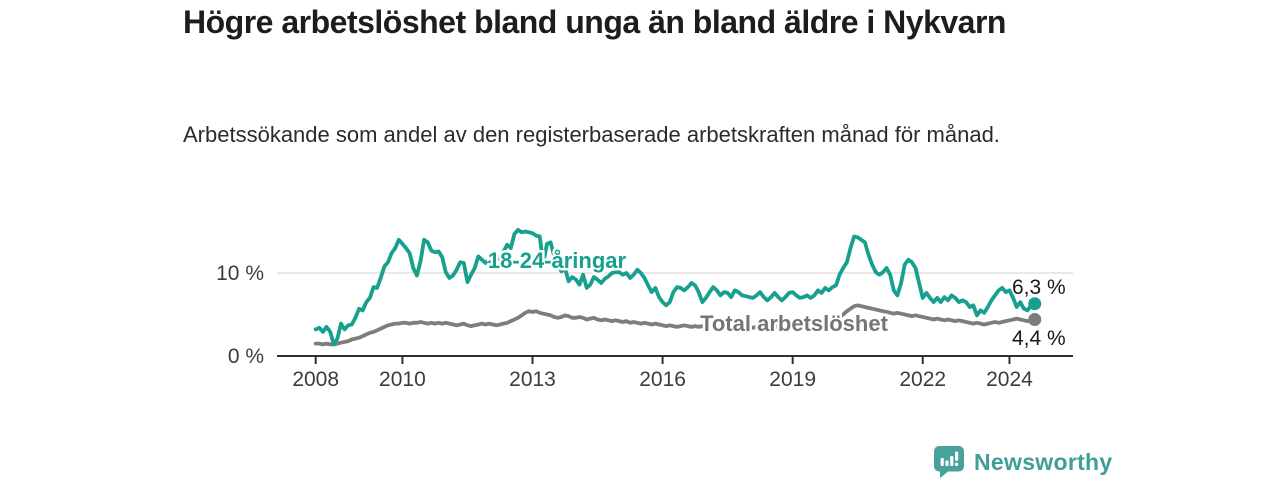  Describe the element at coordinates (557, 260) in the screenshot. I see `series-label-18-24-ringar: 18-24-åringar` at that location.